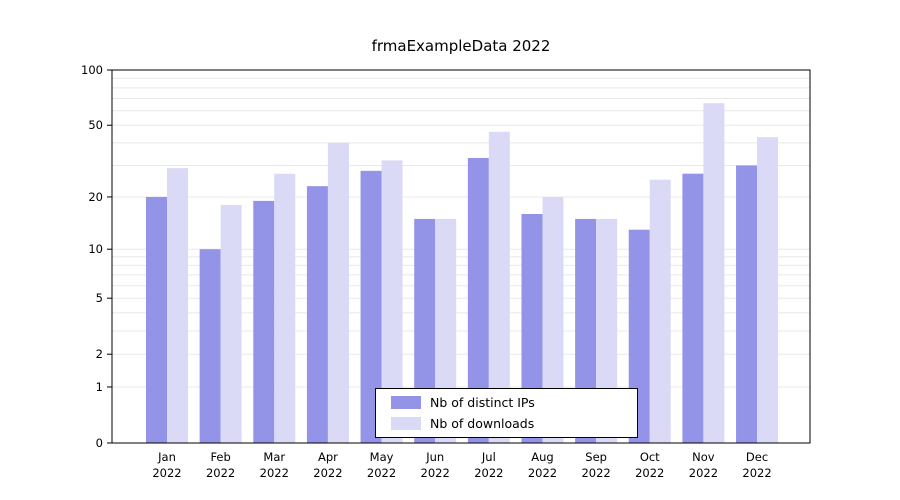 Image resolution: width=900 pixels, height=500 pixels. Describe the element at coordinates (660, 311) in the screenshot. I see `bar-downloads-oct` at that location.